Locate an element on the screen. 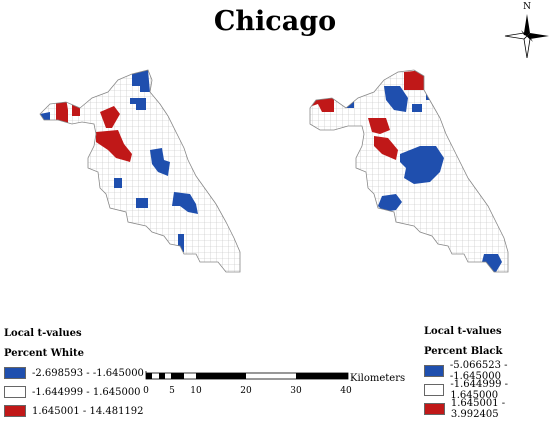 This screenshot has height=422, width=550. significant-tracts is located at coordinates (119, 161).